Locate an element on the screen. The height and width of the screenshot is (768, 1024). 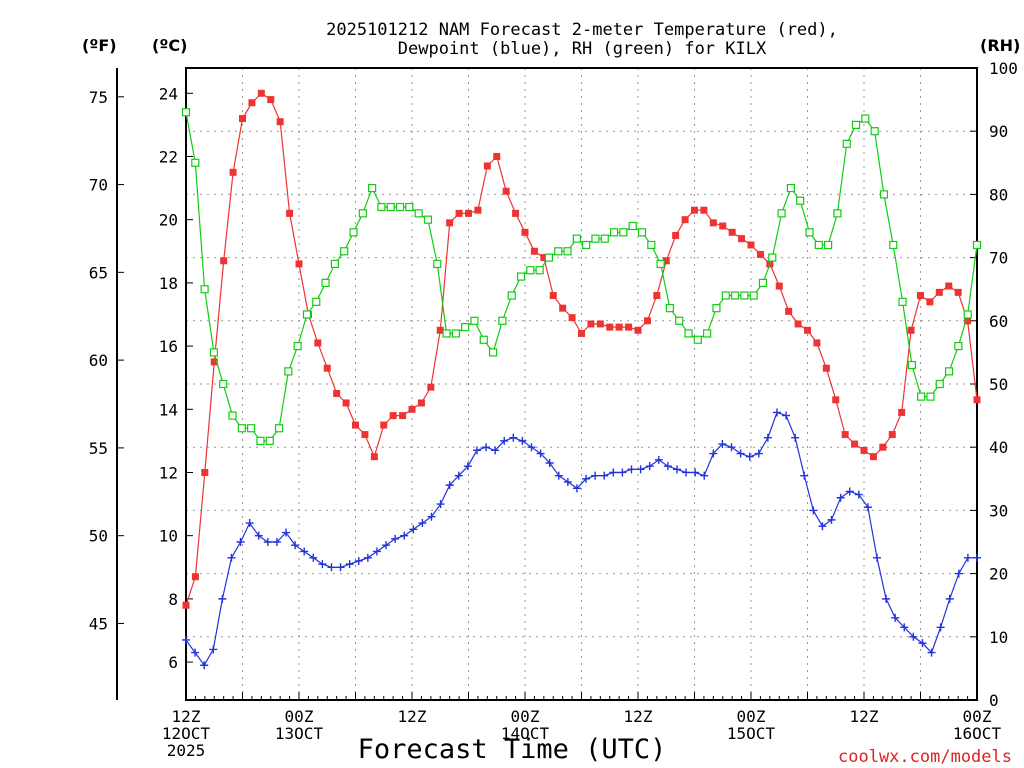
fahrenheit-tick-label: 75 is located at coordinates (98, 97).